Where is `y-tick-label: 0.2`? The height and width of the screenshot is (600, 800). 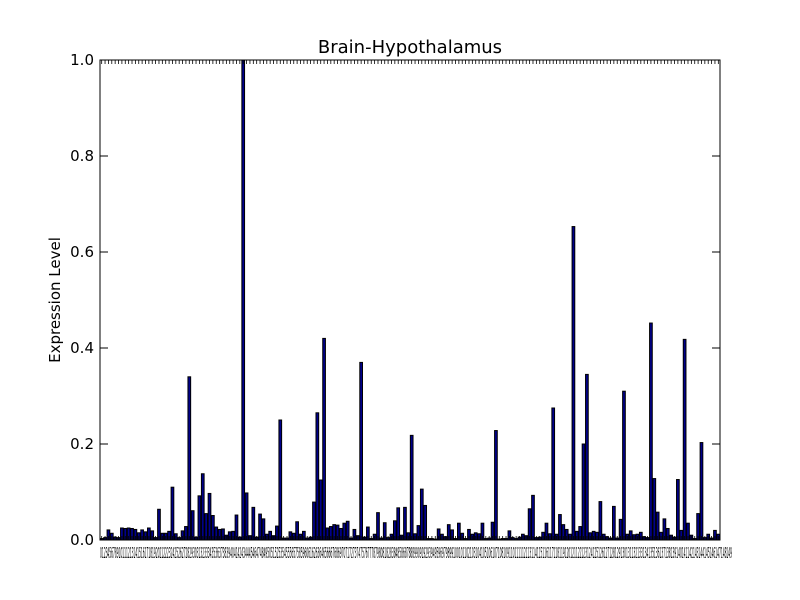
y-tick-label: 0.2 is located at coordinates (82, 444).